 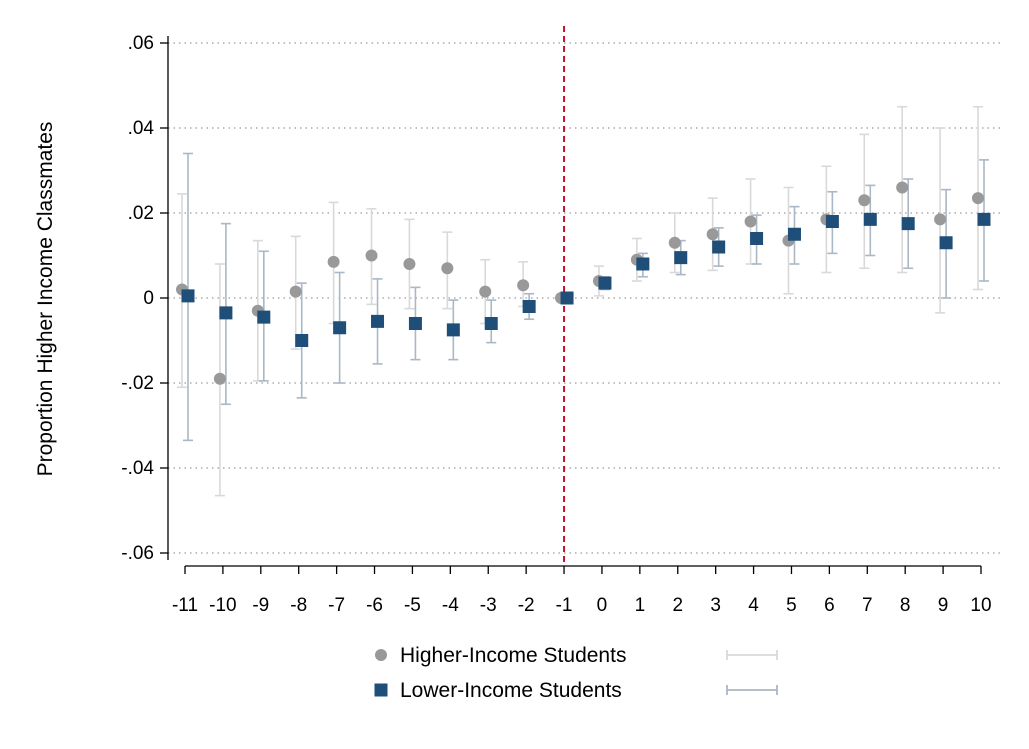 What do you see at coordinates (829, 605) in the screenshot?
I see `x-tick-label: 6` at bounding box center [829, 605].